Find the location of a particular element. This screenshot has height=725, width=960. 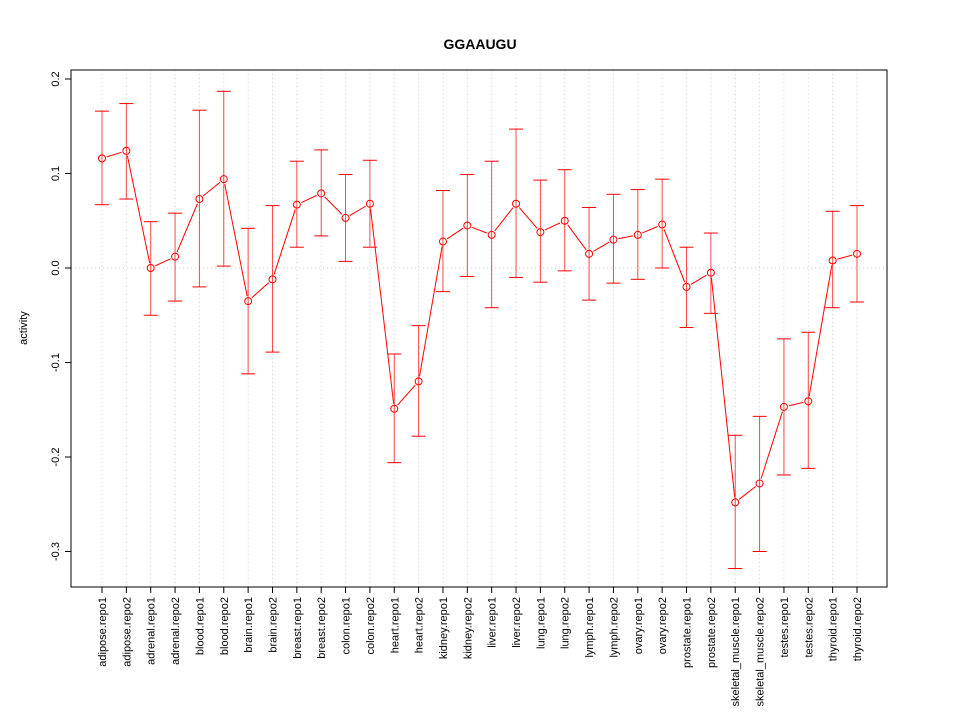

x-tick-label: heart.repo1 is located at coordinates (395, 625).